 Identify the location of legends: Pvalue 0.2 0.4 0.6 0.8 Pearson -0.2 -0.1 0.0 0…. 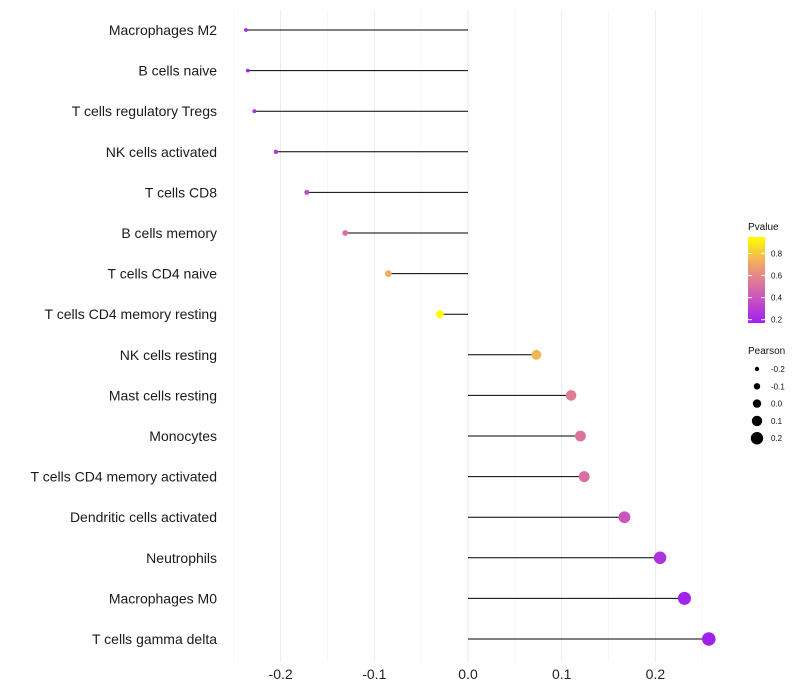
(766, 333).